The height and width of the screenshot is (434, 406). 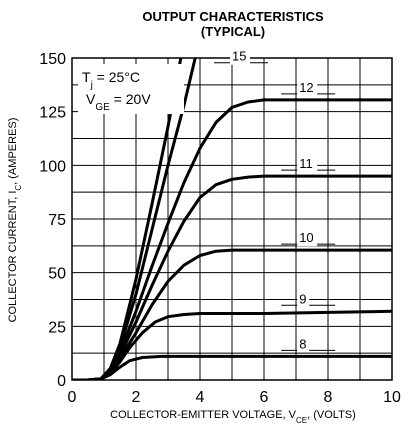 What do you see at coordinates (301, 420) in the screenshot?
I see `x-axis-label-sub: CE` at bounding box center [301, 420].